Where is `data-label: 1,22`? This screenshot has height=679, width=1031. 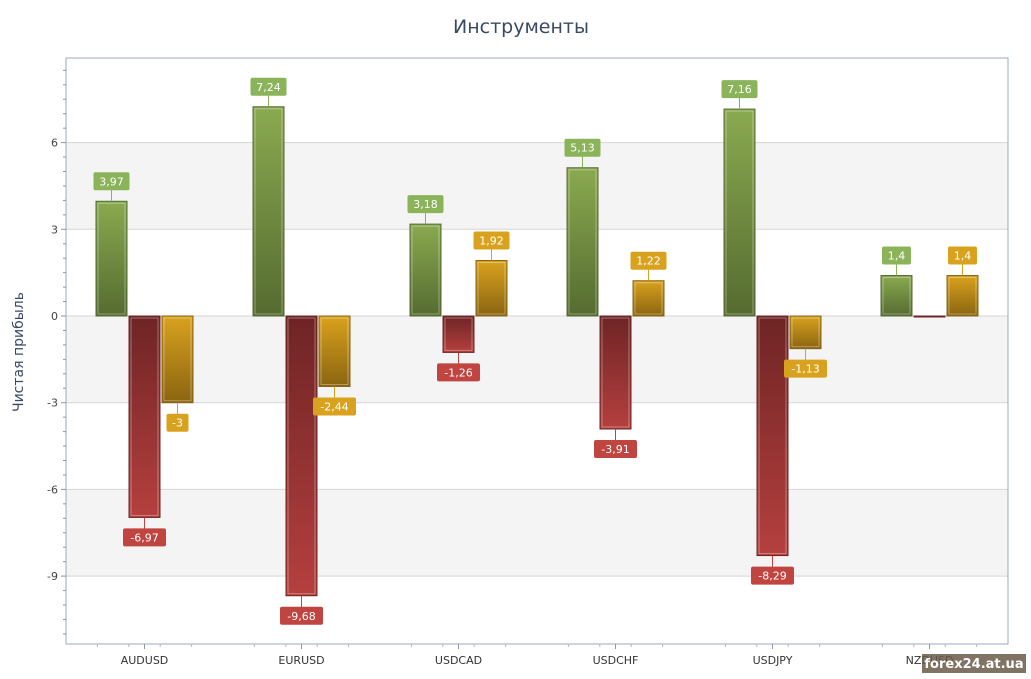 data-label: 1,22 is located at coordinates (648, 261).